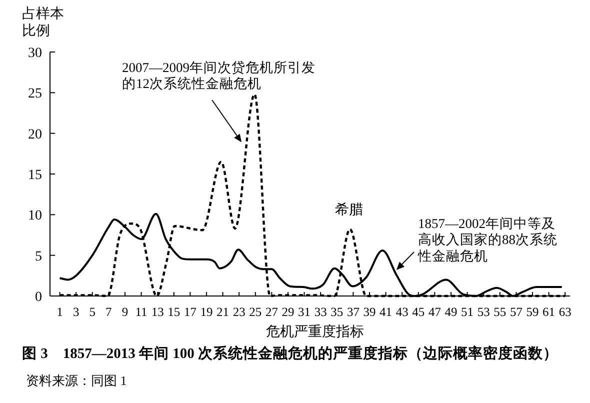  What do you see at coordinates (337, 312) in the screenshot?
I see `x-tick-label: 35` at bounding box center [337, 312].